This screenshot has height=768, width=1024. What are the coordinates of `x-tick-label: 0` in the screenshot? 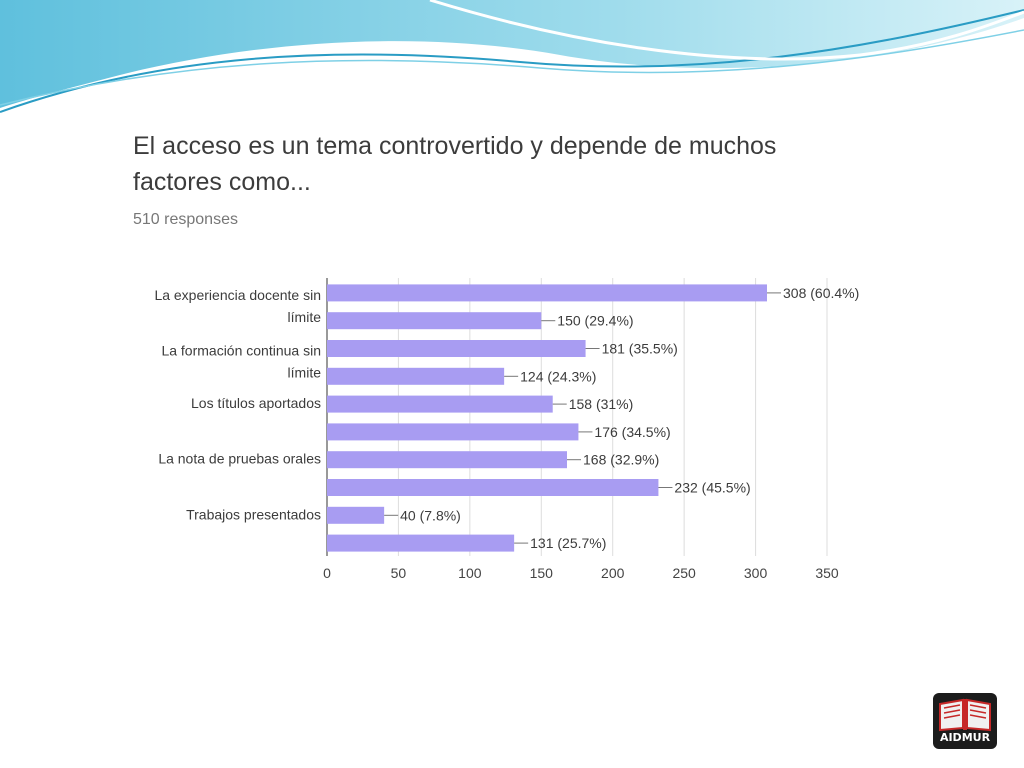 It's located at (327, 573).